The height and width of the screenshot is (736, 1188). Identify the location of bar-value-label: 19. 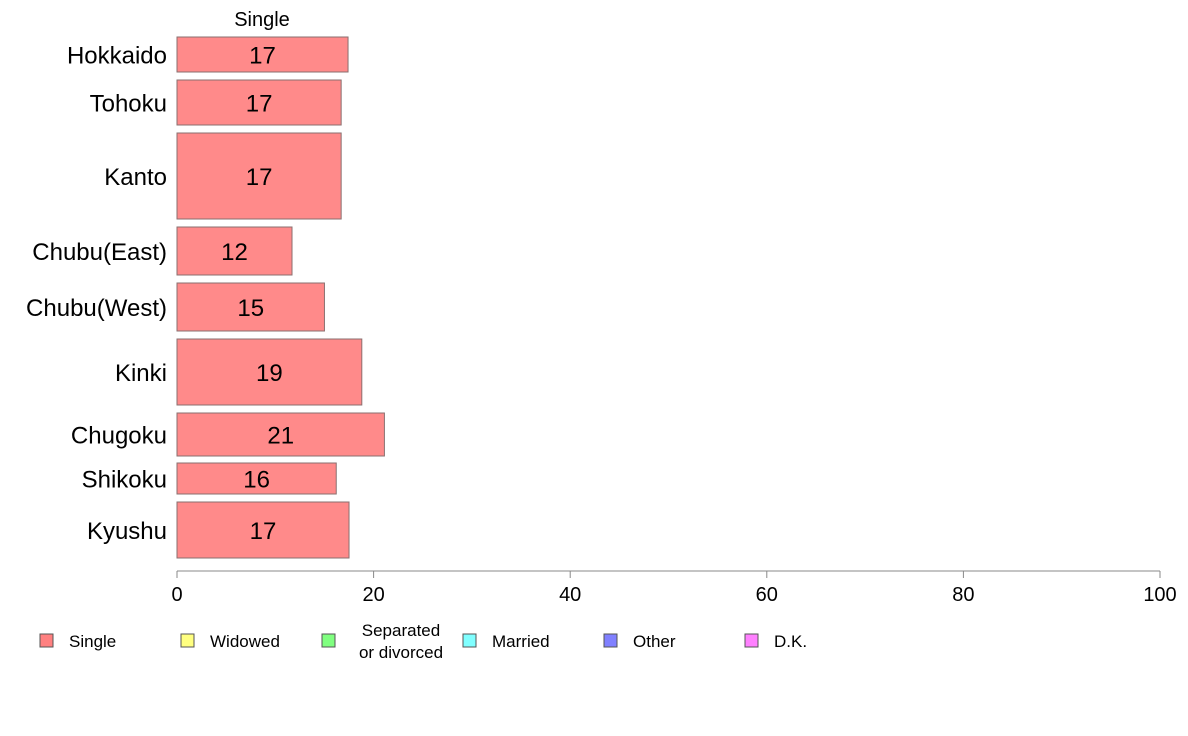
(269, 373).